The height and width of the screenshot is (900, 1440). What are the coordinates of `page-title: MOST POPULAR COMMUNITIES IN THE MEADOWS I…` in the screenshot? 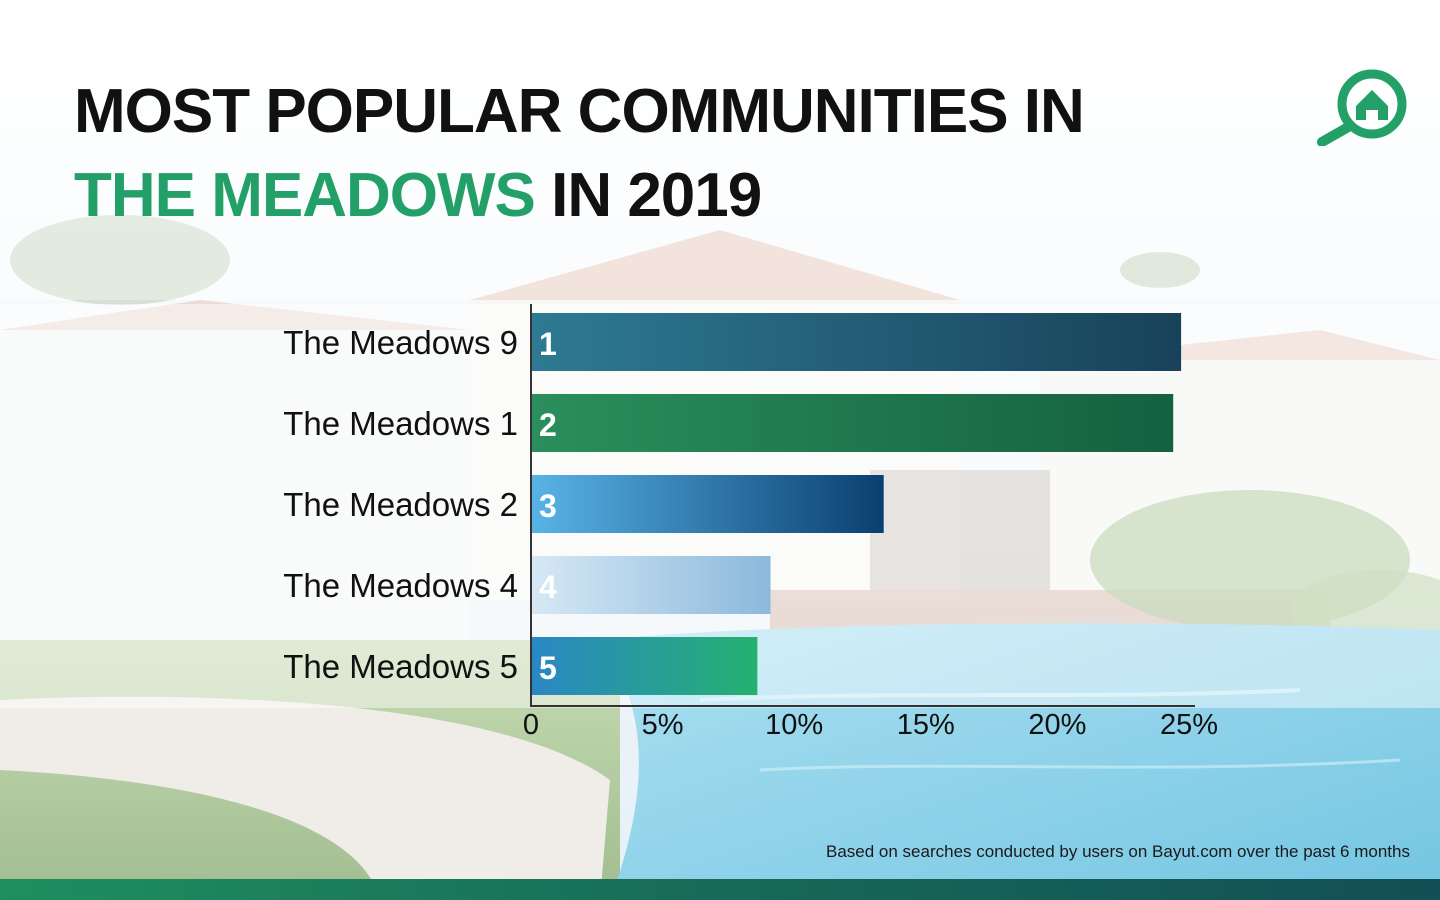 It's located at (579, 154).